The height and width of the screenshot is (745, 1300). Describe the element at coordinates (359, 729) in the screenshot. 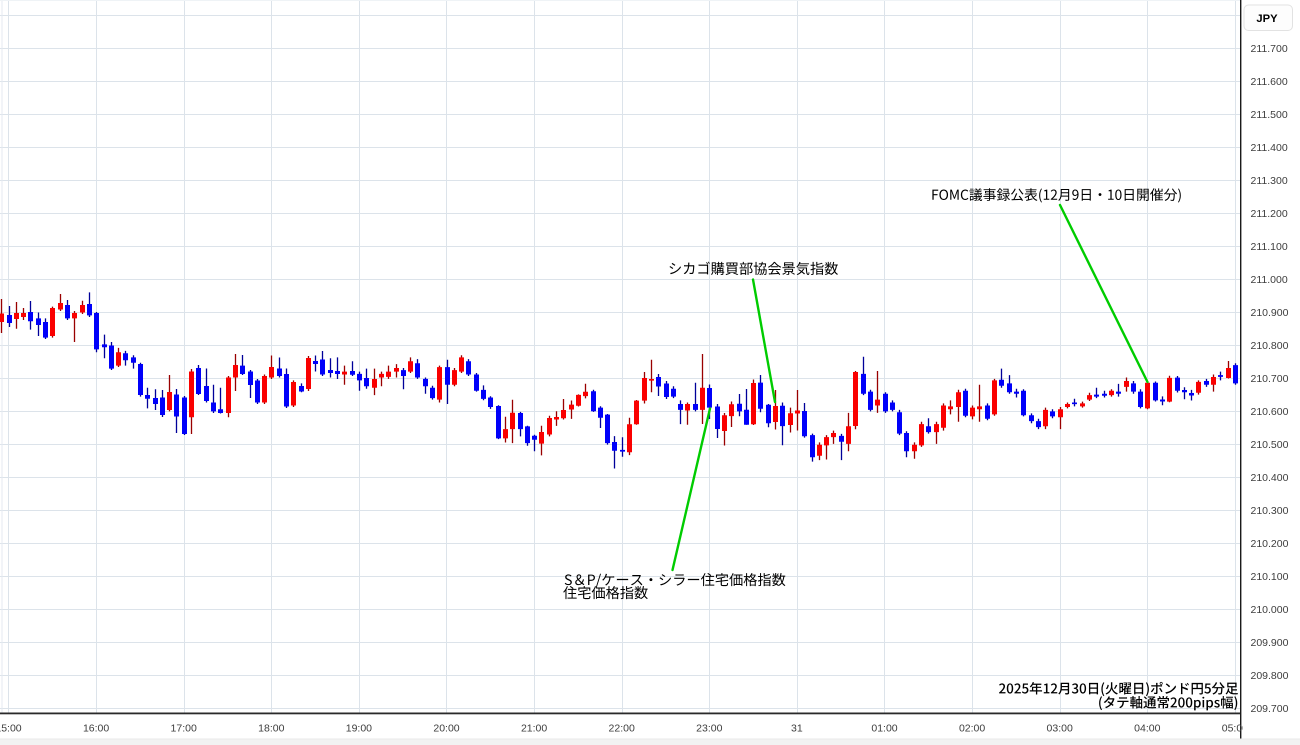

I see `svg-text: 19:00` at that location.